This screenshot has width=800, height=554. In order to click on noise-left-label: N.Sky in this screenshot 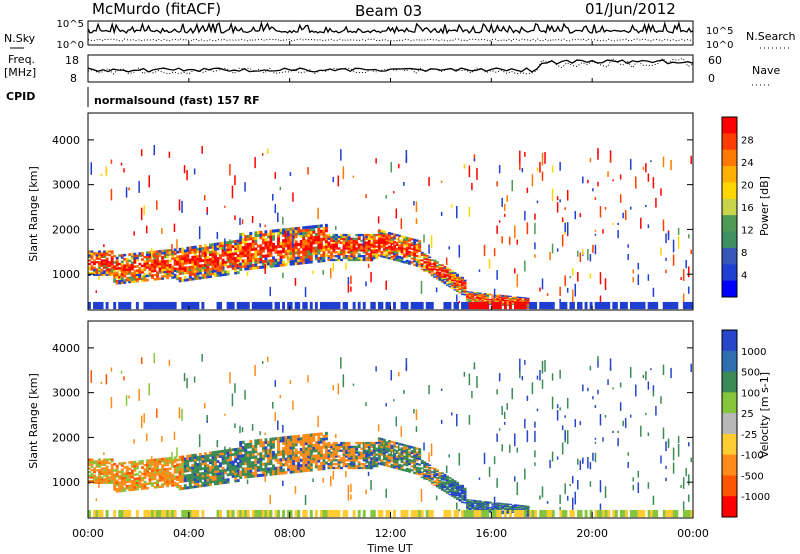, I will do `click(20, 38)`.